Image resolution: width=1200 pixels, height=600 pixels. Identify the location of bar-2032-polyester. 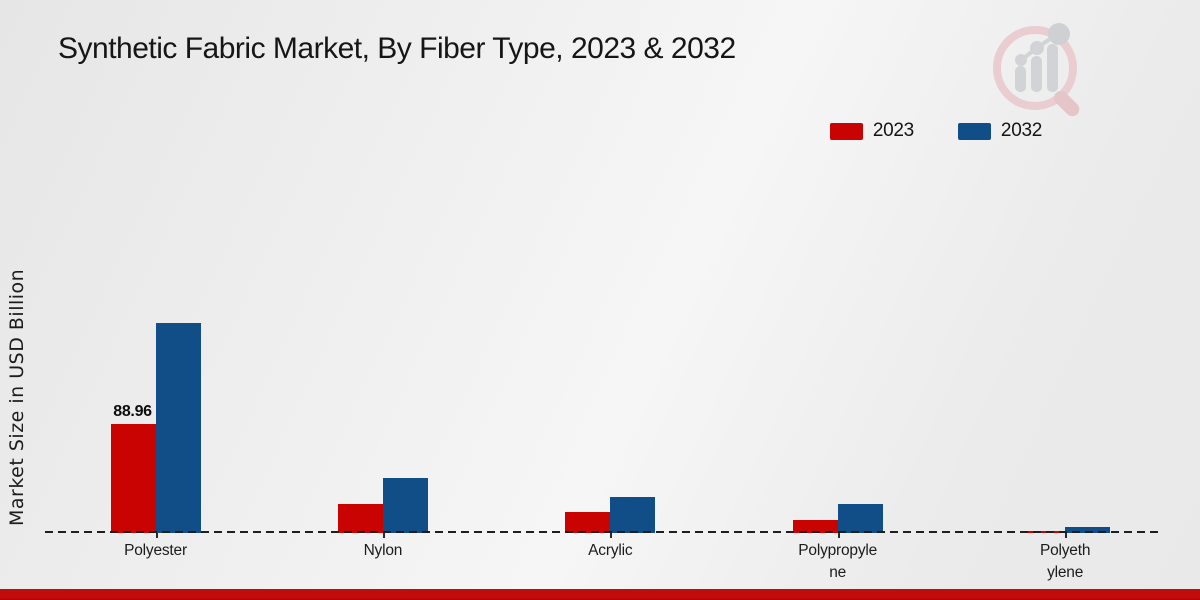
(178, 428).